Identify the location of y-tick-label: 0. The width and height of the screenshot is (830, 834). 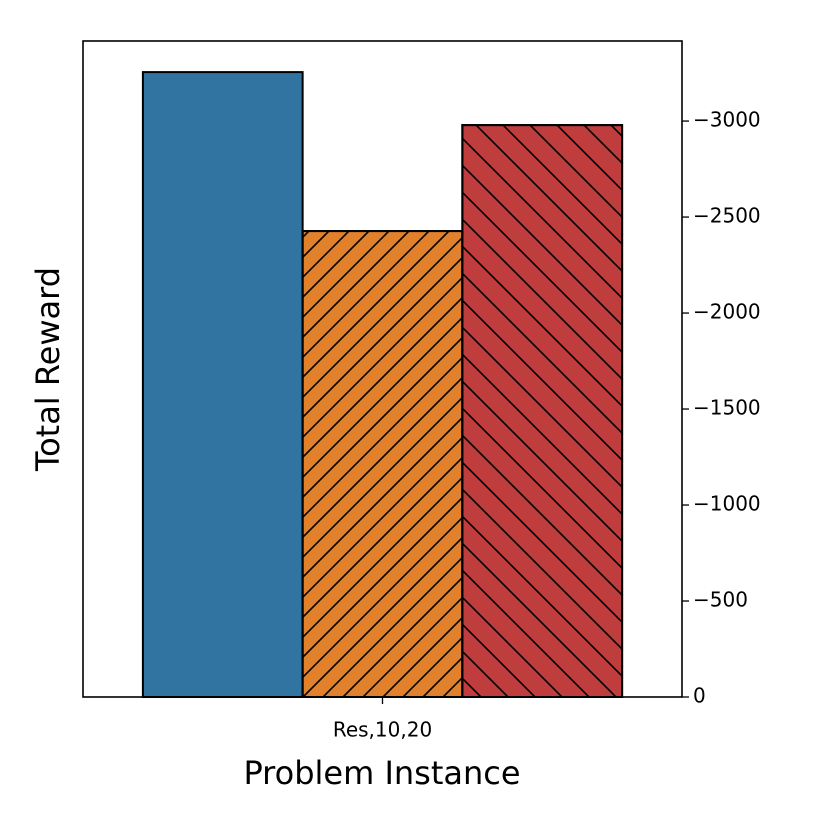
(699, 696).